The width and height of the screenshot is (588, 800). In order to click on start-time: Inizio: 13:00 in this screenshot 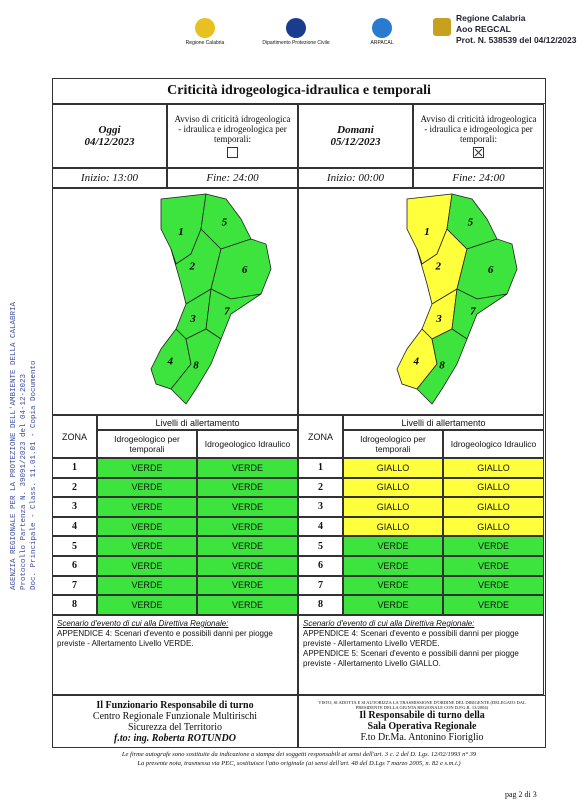, I will do `click(109, 178)`.